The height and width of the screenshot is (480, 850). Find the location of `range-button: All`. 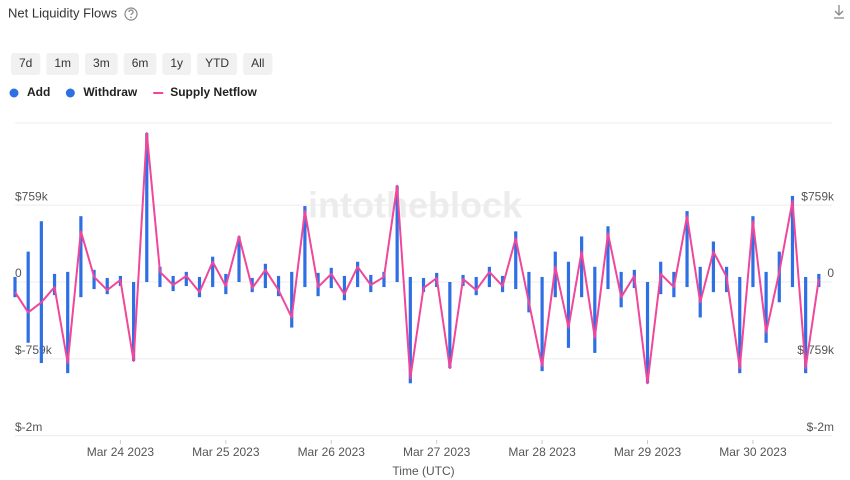

range-button: All is located at coordinates (258, 64).